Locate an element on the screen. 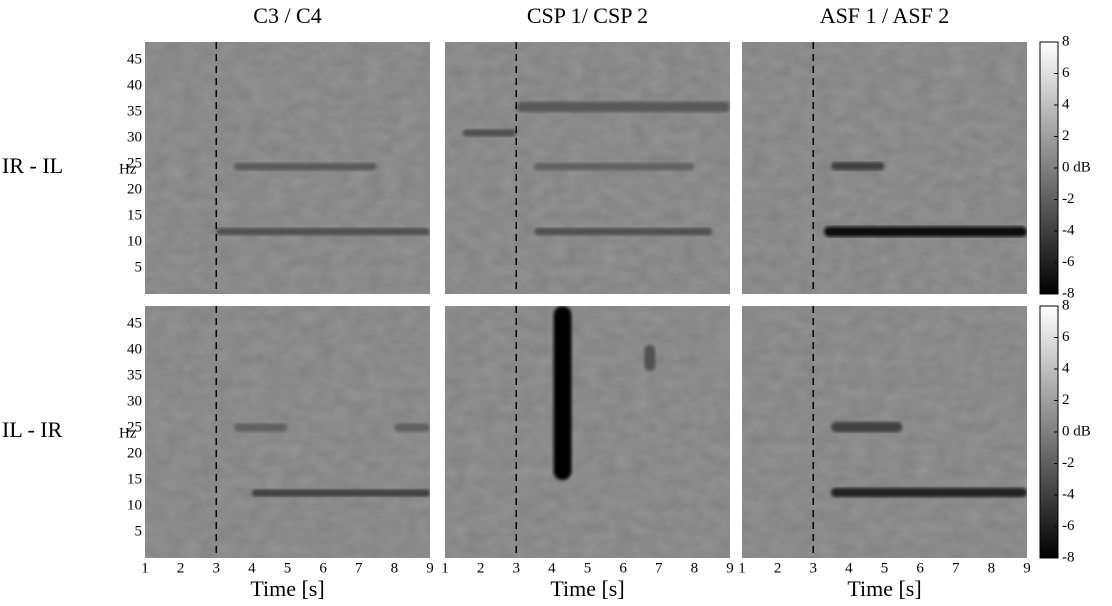 The image size is (1112, 606). row-label: IR - IL is located at coordinates (32, 165).